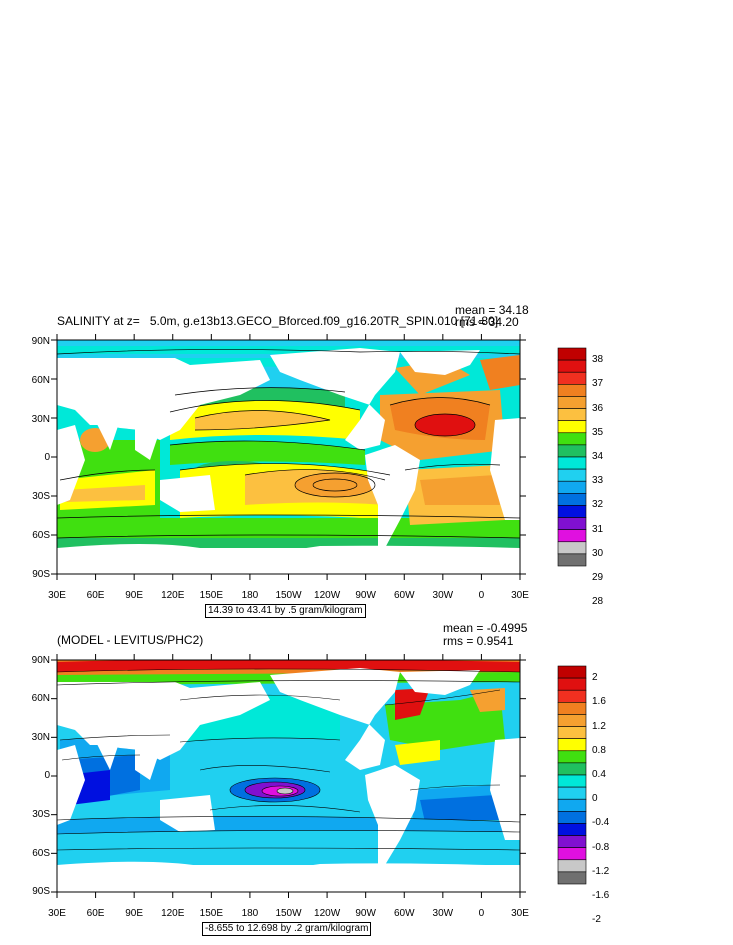  What do you see at coordinates (598, 408) in the screenshot?
I see `colorbar-label: 36` at bounding box center [598, 408].